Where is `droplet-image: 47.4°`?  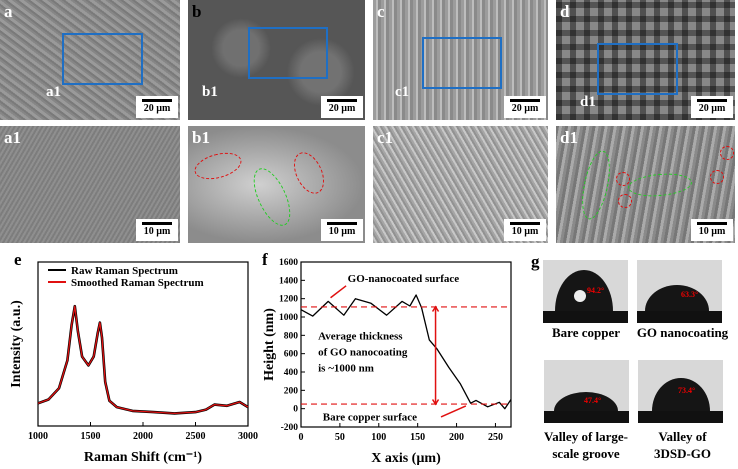 droplet-image: 47.4° is located at coordinates (586, 391).